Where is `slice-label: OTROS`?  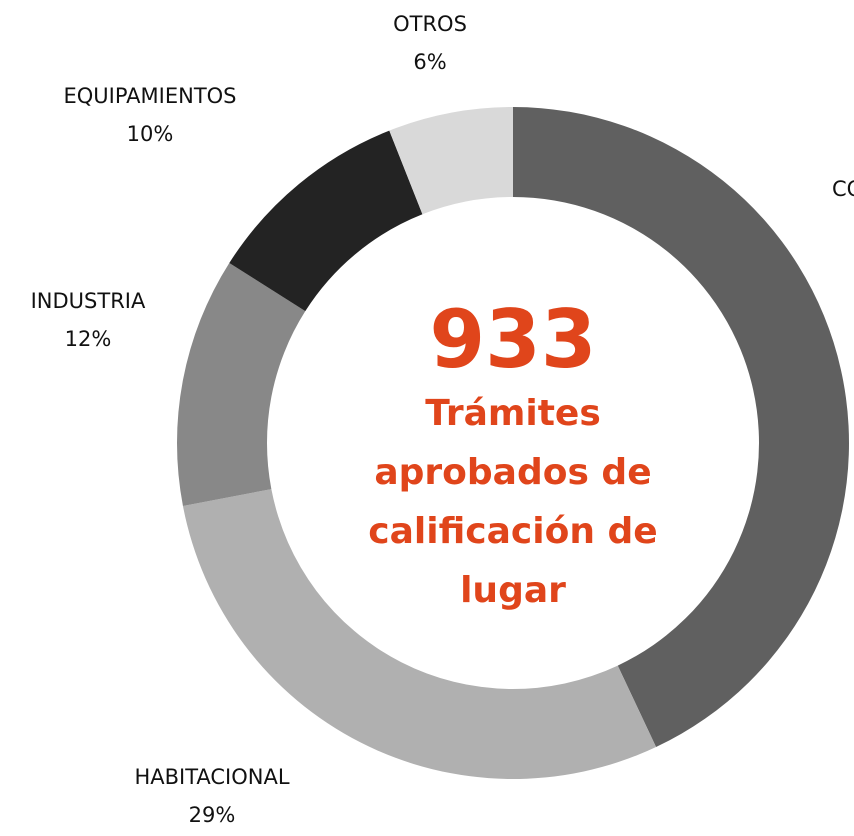
slice-label: OTROS is located at coordinates (430, 24).